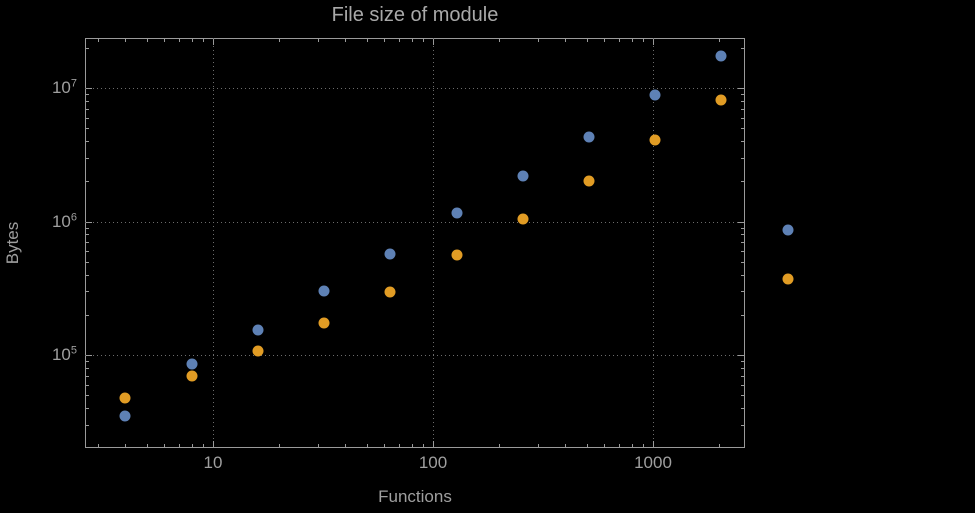 Image resolution: width=975 pixels, height=513 pixels. I want to click on gridline-horizontal, so click(415, 88).